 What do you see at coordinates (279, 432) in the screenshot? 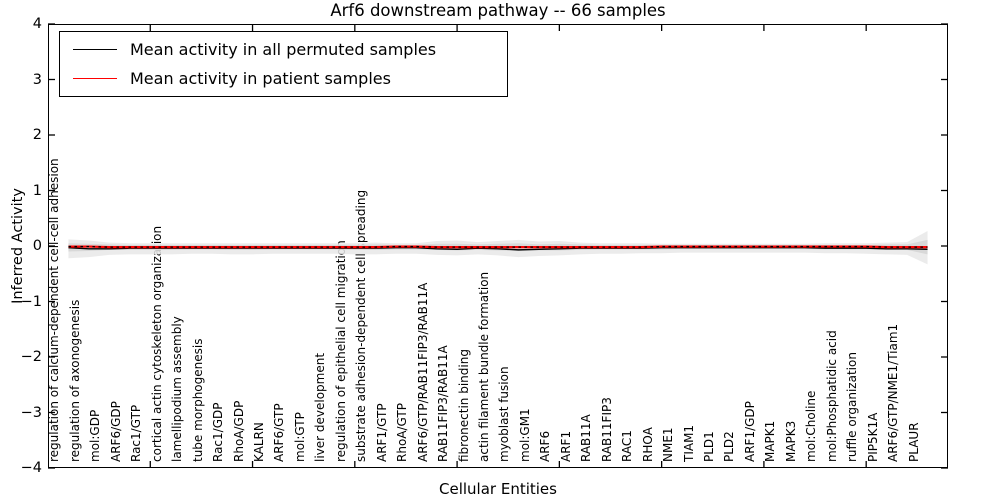
I see `x-tick-label: ARF6/GTP` at bounding box center [279, 432].